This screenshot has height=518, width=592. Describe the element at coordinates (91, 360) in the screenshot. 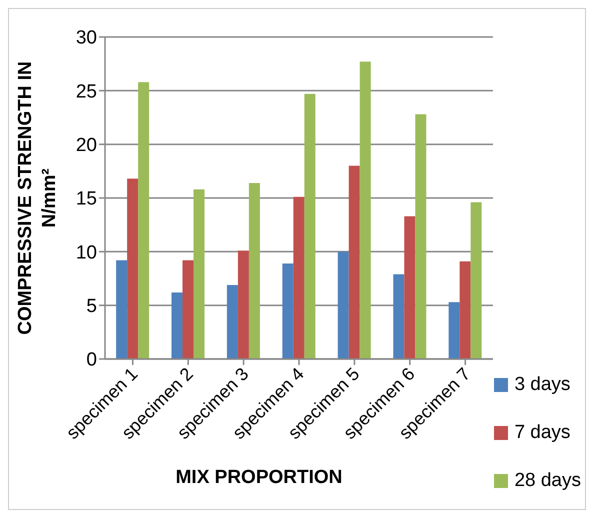

I see `y-tick-label: 0` at that location.